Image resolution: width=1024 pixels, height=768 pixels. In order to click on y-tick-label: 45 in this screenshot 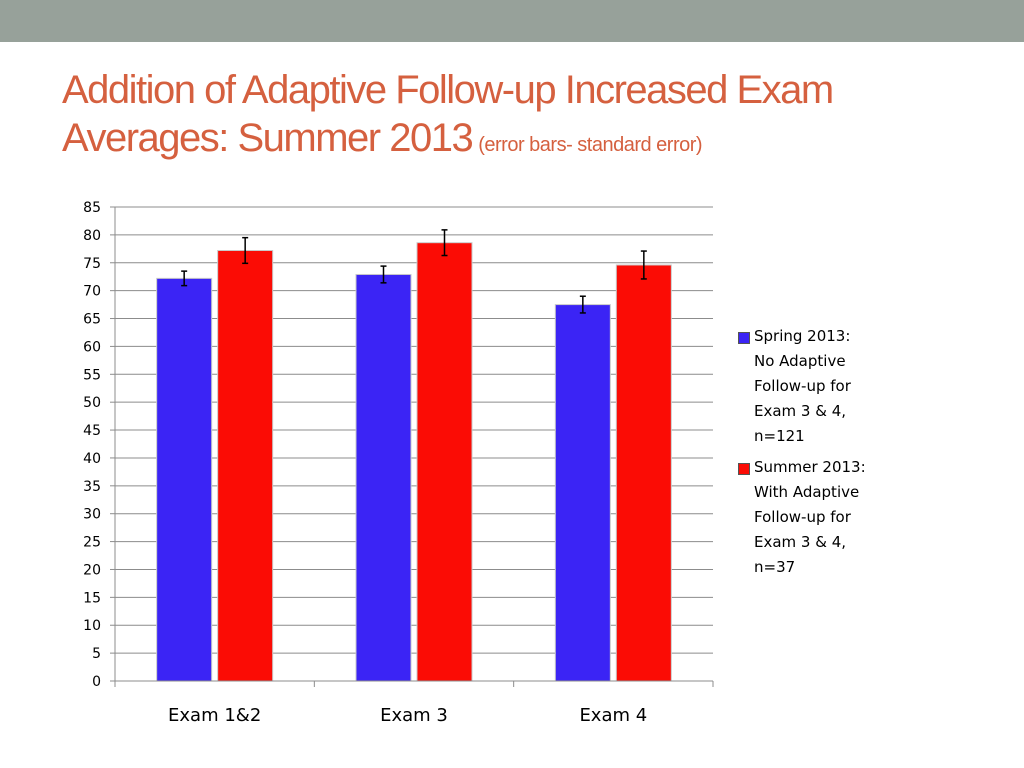, I will do `click(92, 431)`.